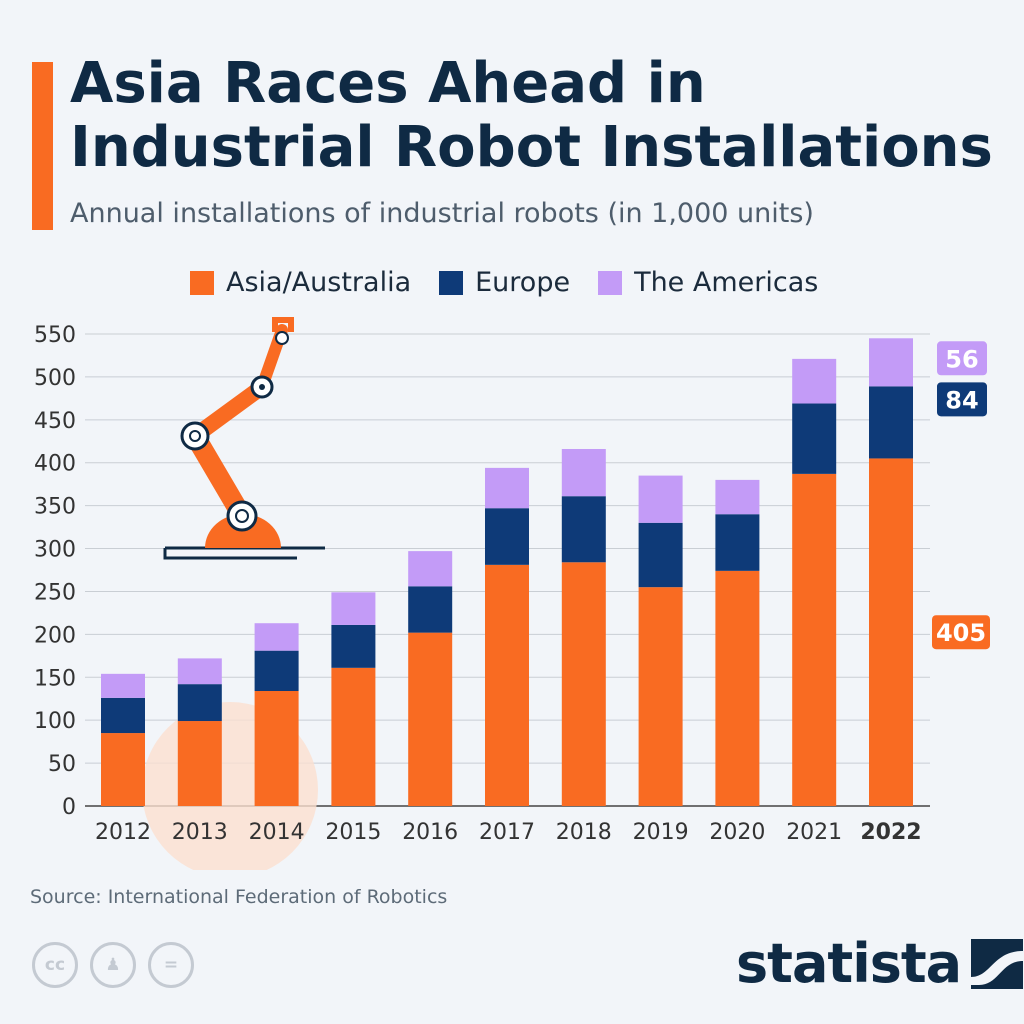 This screenshot has height=1024, width=1024. I want to click on x-tick-label: 2020, so click(737, 832).